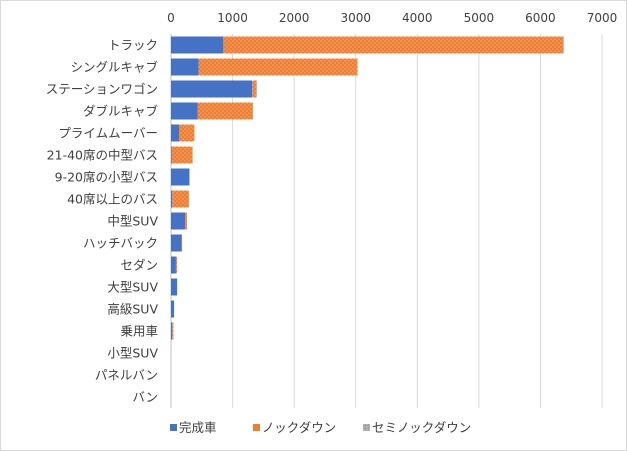 This screenshot has width=627, height=451. I want to click on category-label: 大型SUV, so click(132, 287).